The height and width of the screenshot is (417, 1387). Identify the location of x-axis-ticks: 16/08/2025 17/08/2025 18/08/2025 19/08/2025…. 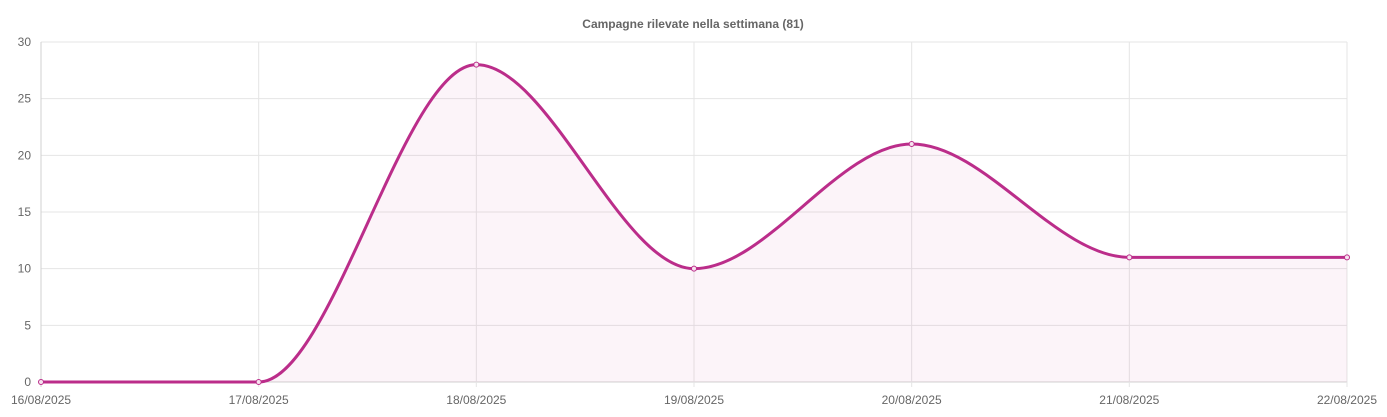
(694, 400).